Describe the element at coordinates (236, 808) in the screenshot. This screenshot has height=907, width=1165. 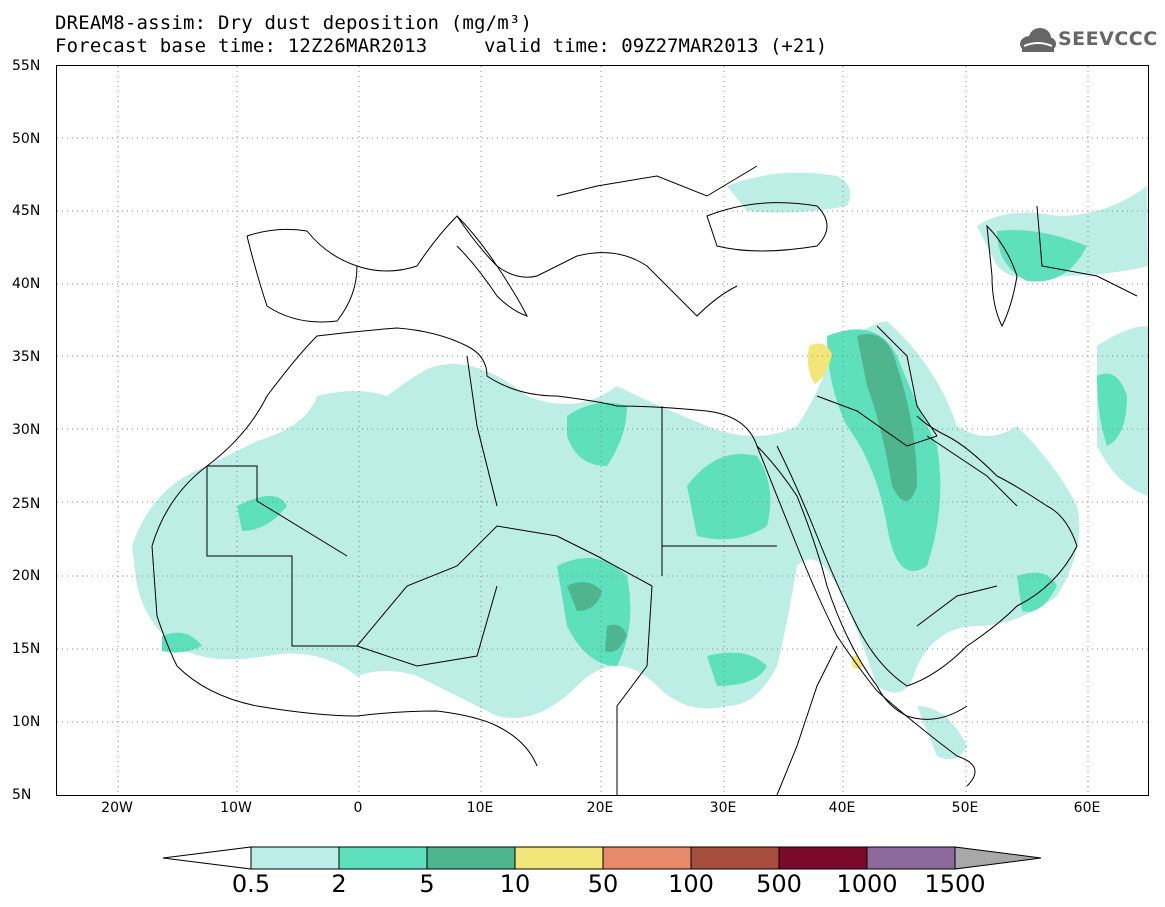
I see `lon-label-10w: 10W` at that location.